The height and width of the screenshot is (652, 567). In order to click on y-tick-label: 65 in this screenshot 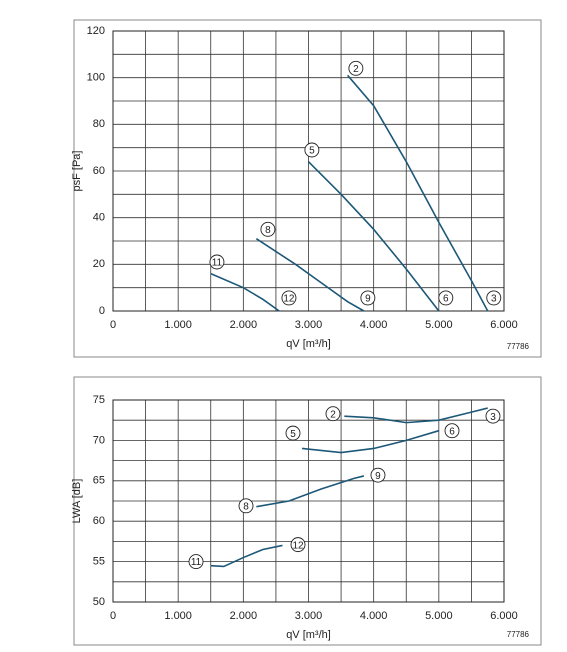, I will do `click(99, 481)`.